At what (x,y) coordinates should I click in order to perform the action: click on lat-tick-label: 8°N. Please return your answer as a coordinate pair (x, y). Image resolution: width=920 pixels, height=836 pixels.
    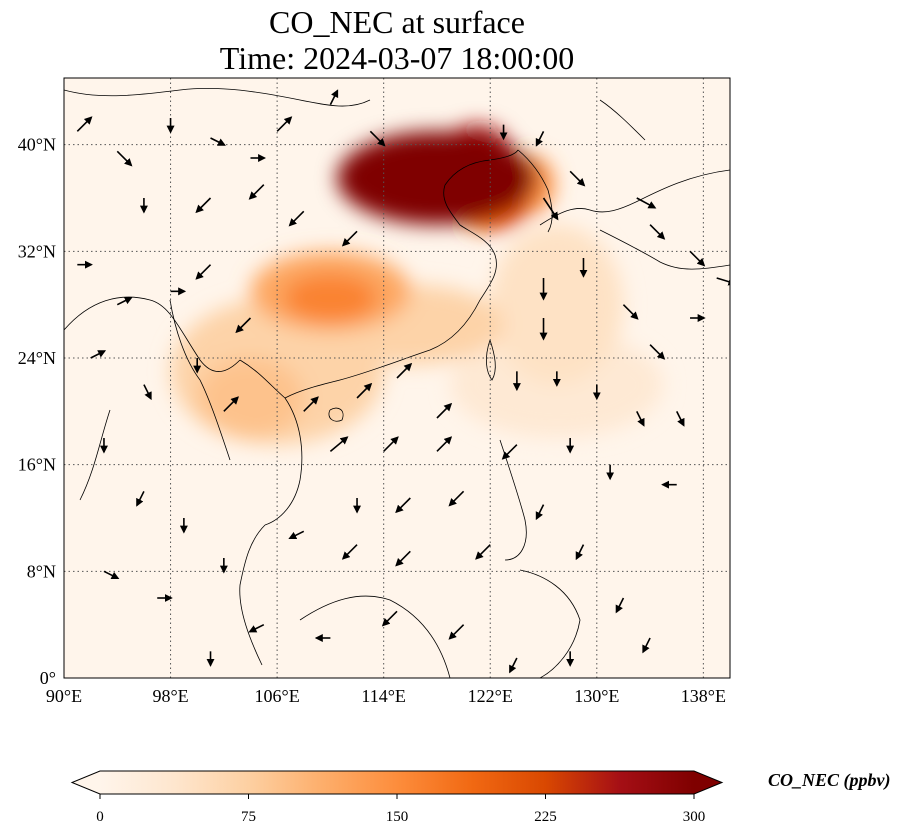
    Looking at the image, I should click on (41, 571).